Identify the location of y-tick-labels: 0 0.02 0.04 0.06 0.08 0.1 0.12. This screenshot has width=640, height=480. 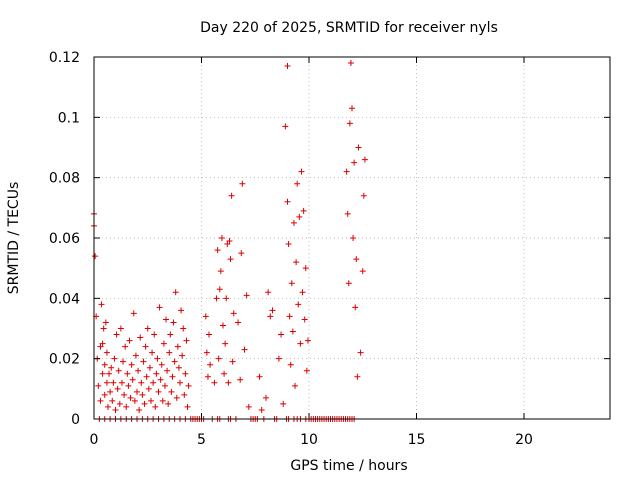
(64, 239).